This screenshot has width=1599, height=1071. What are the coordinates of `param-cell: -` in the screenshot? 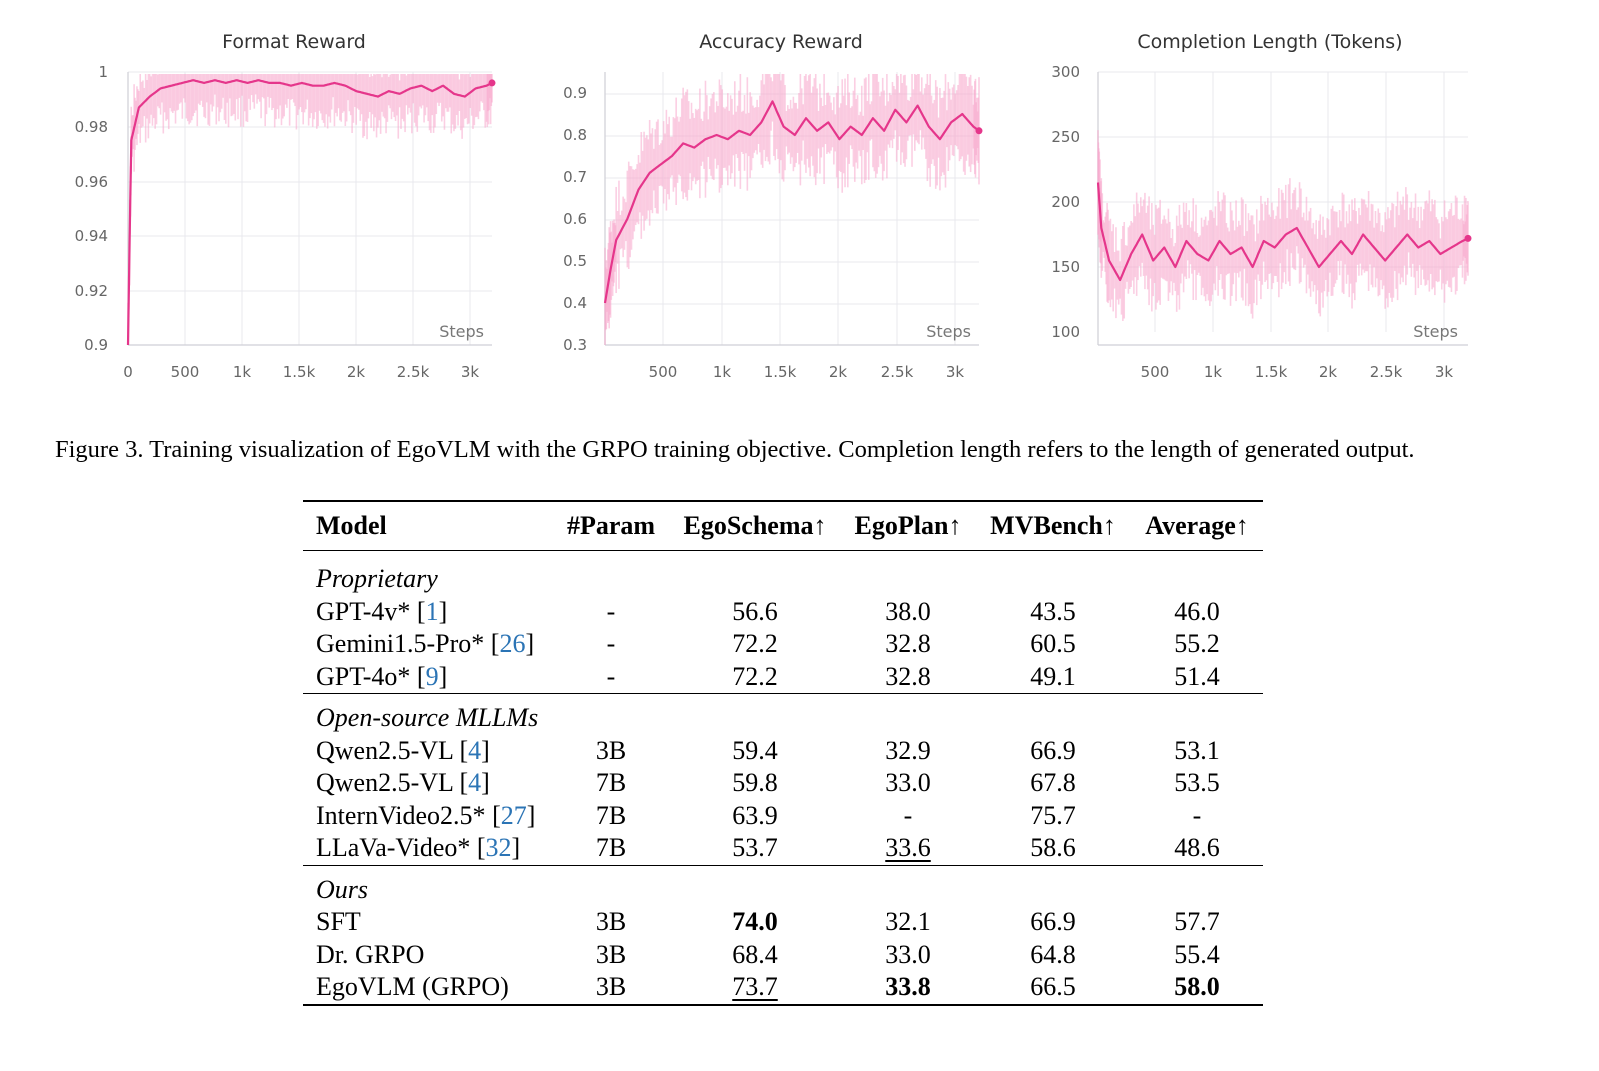 It's located at (611, 676).